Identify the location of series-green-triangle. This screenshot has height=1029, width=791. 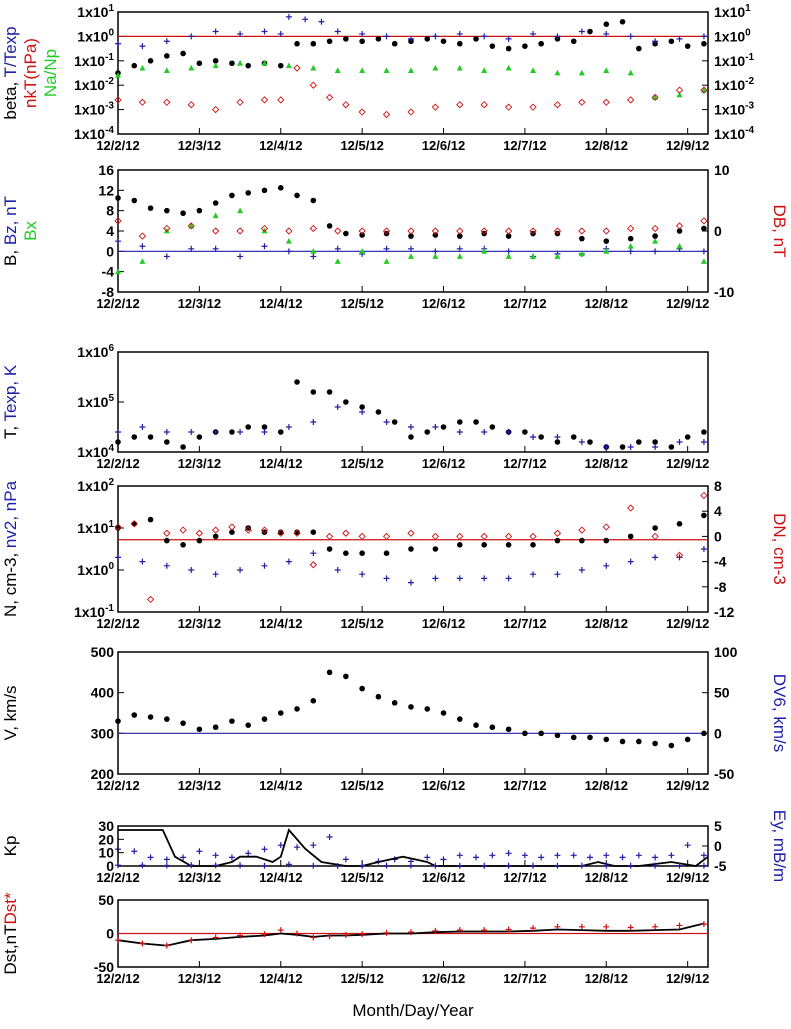
(411, 80).